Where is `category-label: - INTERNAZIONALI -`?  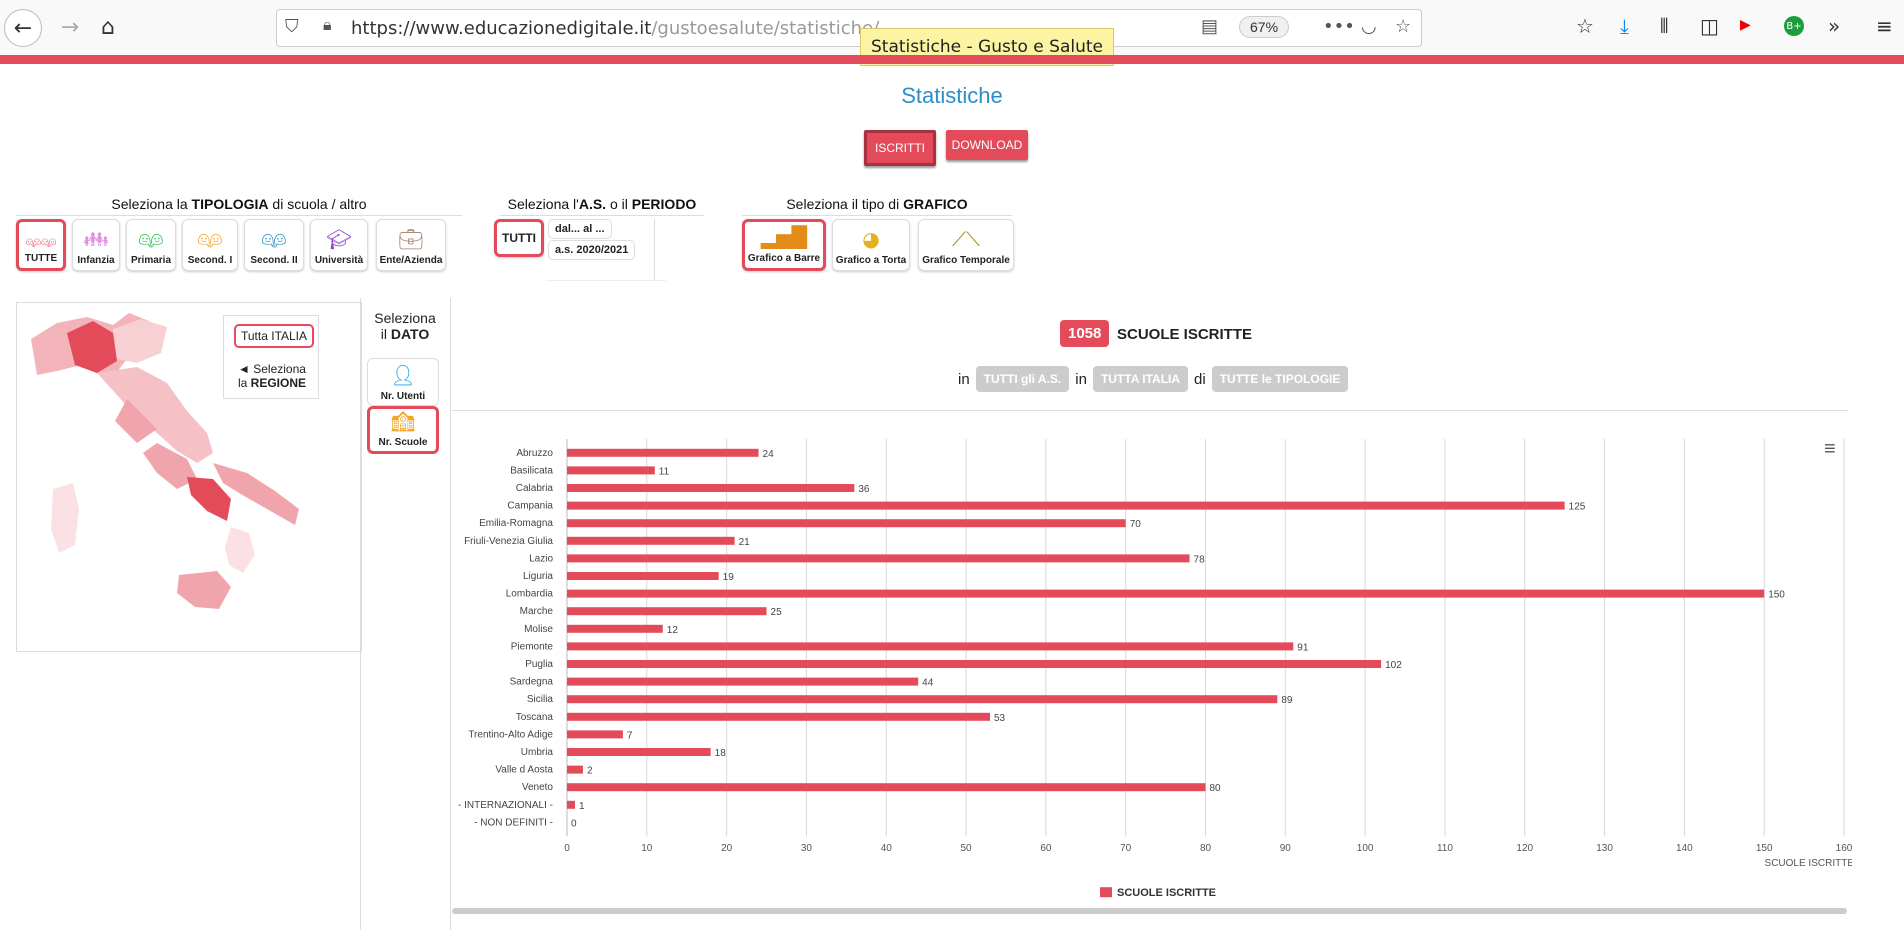
category-label: - INTERNAZIONALI - is located at coordinates (505, 805).